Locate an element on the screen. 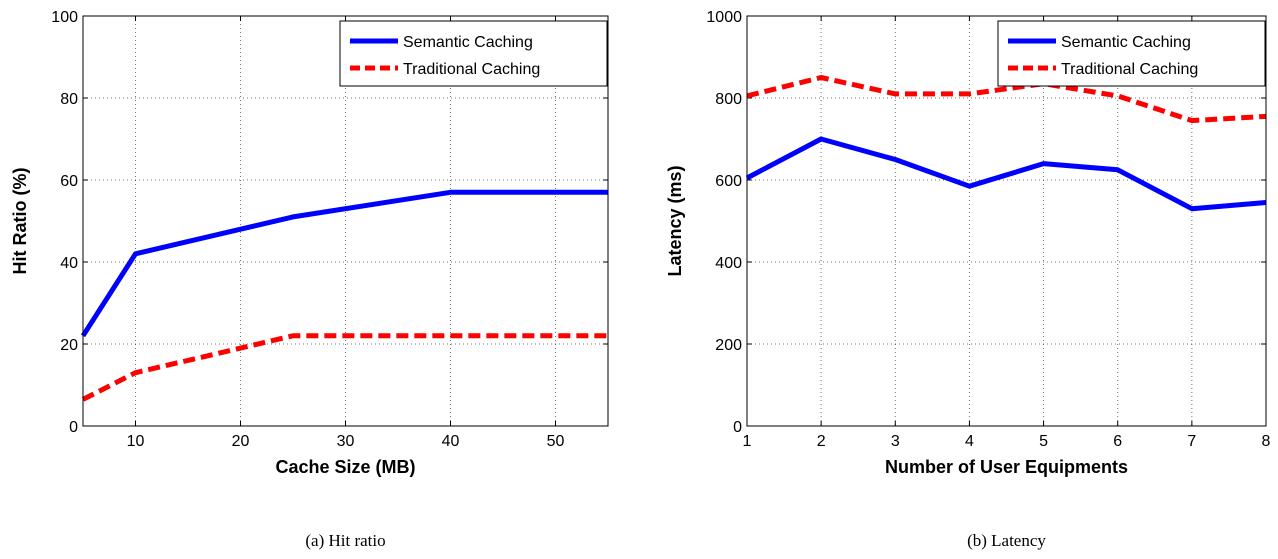  x-tick-label: 20 is located at coordinates (241, 441).